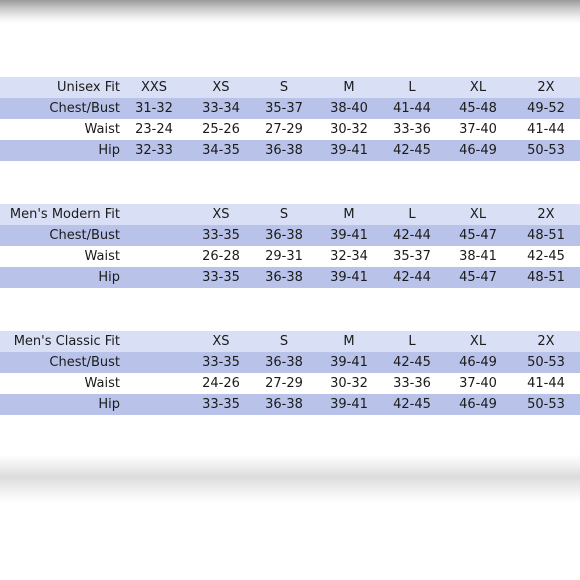  I want to click on measurement-value: 24-26, so click(221, 383).